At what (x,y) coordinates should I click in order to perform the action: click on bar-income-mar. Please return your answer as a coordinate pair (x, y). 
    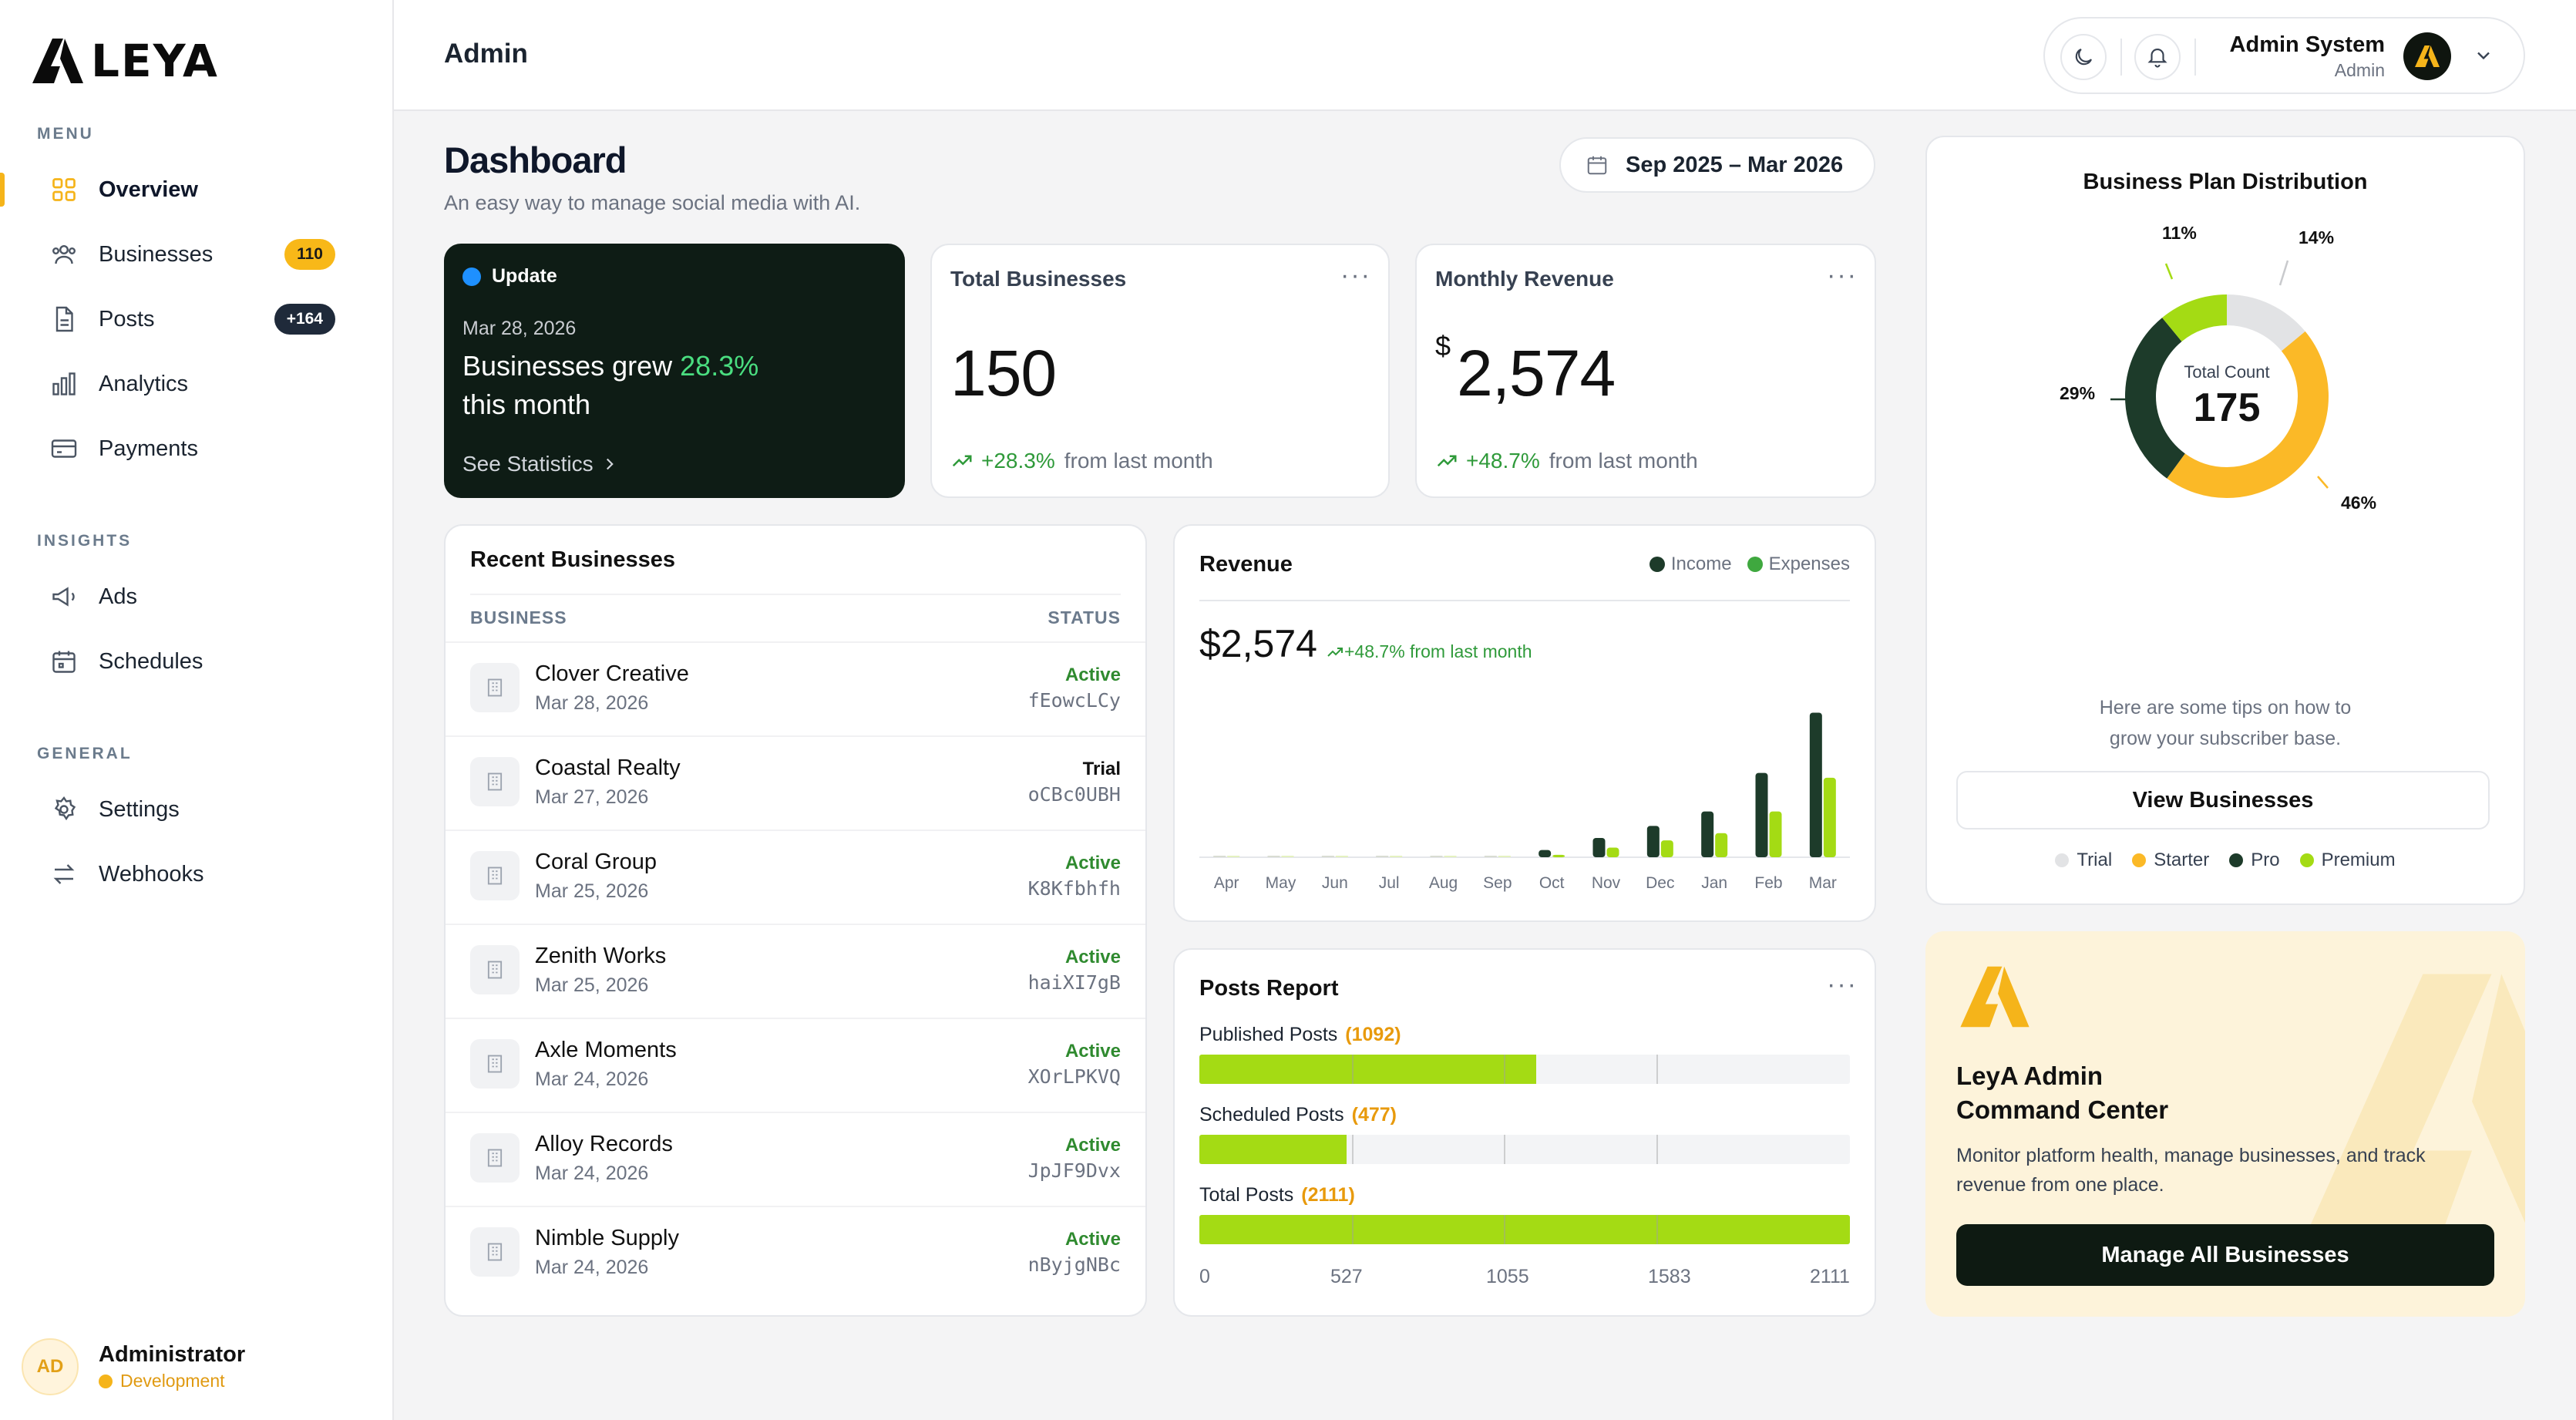
    Looking at the image, I should click on (1815, 785).